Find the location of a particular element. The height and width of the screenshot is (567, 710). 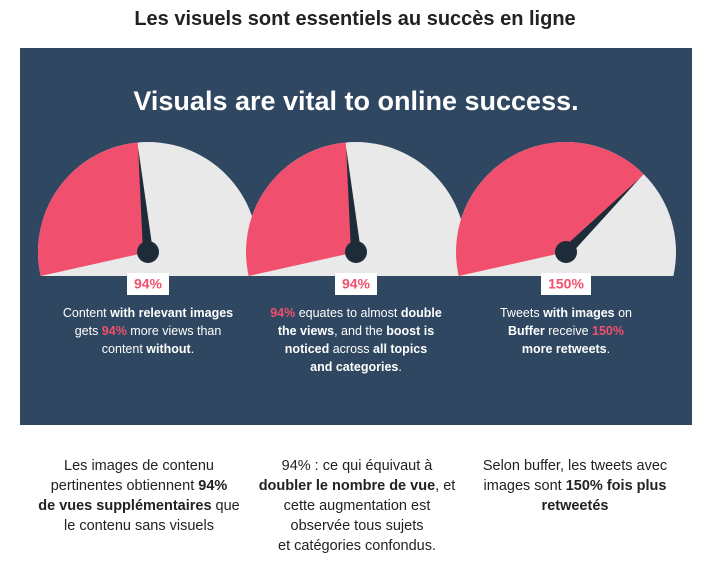

text: pertinentes obtiennent is located at coordinates (124, 486).